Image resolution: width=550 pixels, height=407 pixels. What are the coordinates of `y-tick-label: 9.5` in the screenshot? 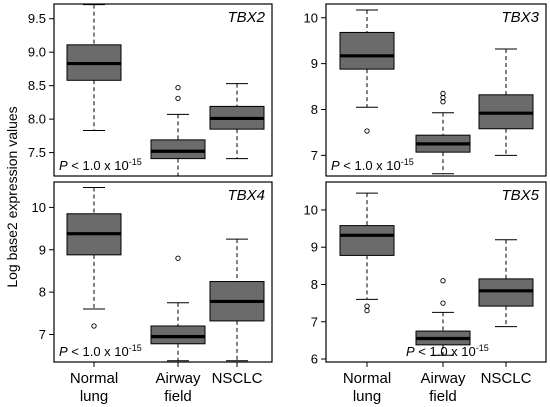 It's located at (37, 18).